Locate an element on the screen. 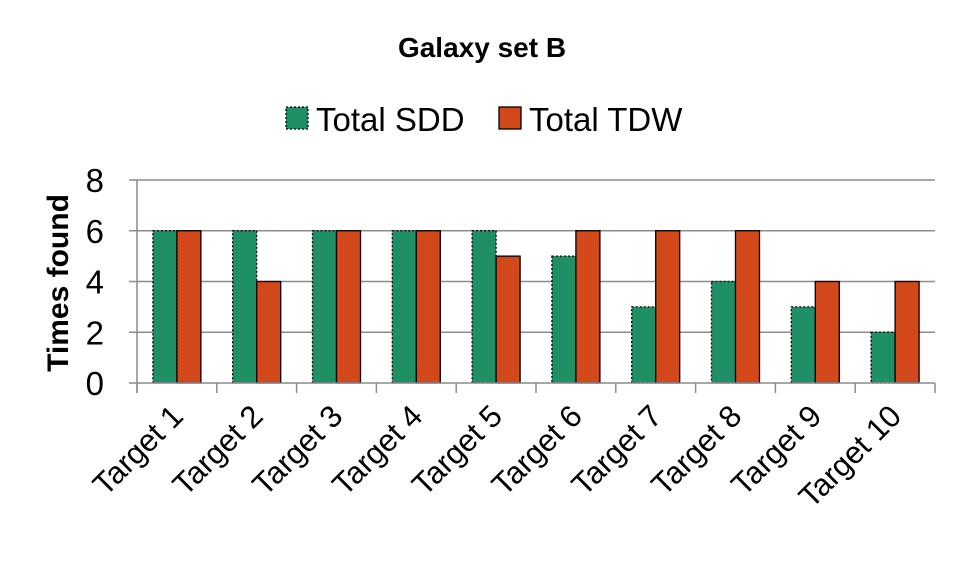 The image size is (964, 562). legend: Total SDD Total TDW is located at coordinates (484, 119).